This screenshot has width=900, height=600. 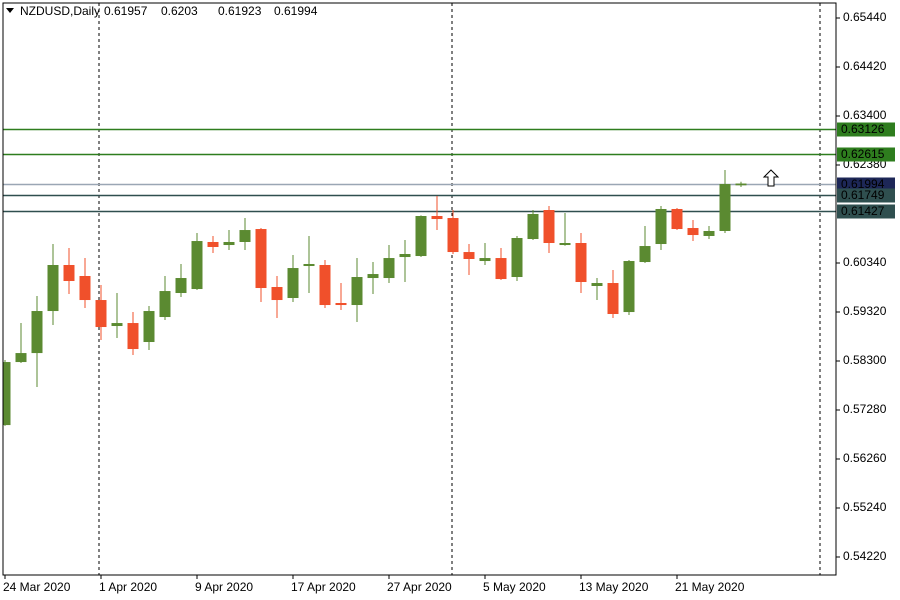 I want to click on chart-title: NZDUSD,Daily, so click(x=60, y=11).